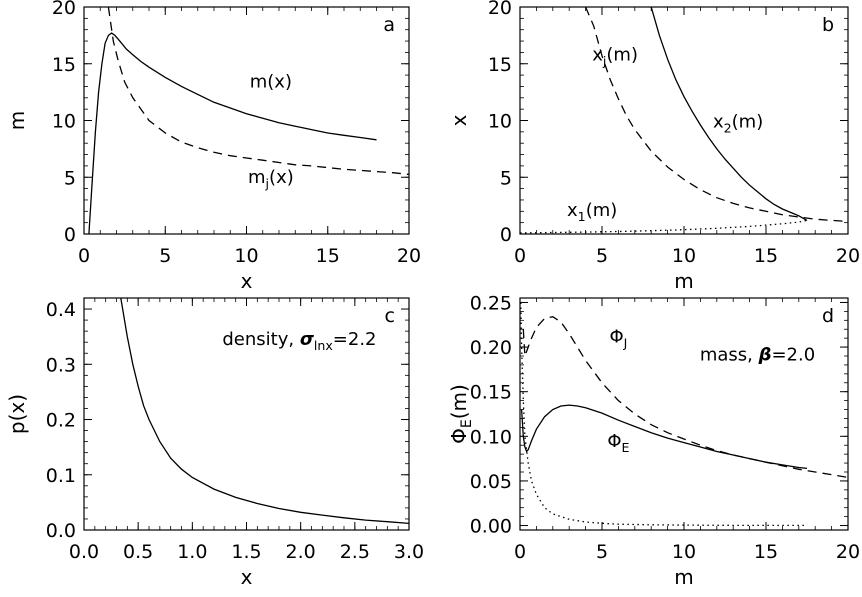  What do you see at coordinates (17, 120) in the screenshot?
I see `y-axis-label: m` at bounding box center [17, 120].